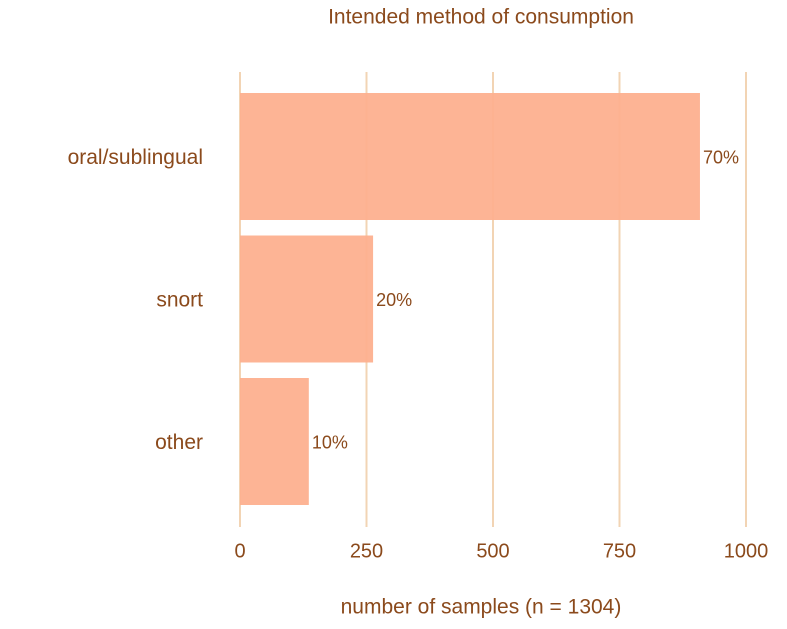  Describe the element at coordinates (179, 442) in the screenshot. I see `y-tick-label: other` at that location.